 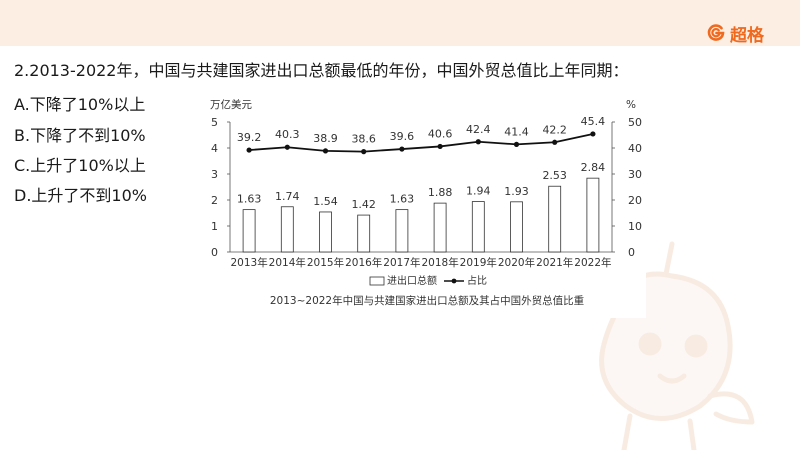 What do you see at coordinates (593, 167) in the screenshot?
I see `bar-value-label: 2.84` at bounding box center [593, 167].